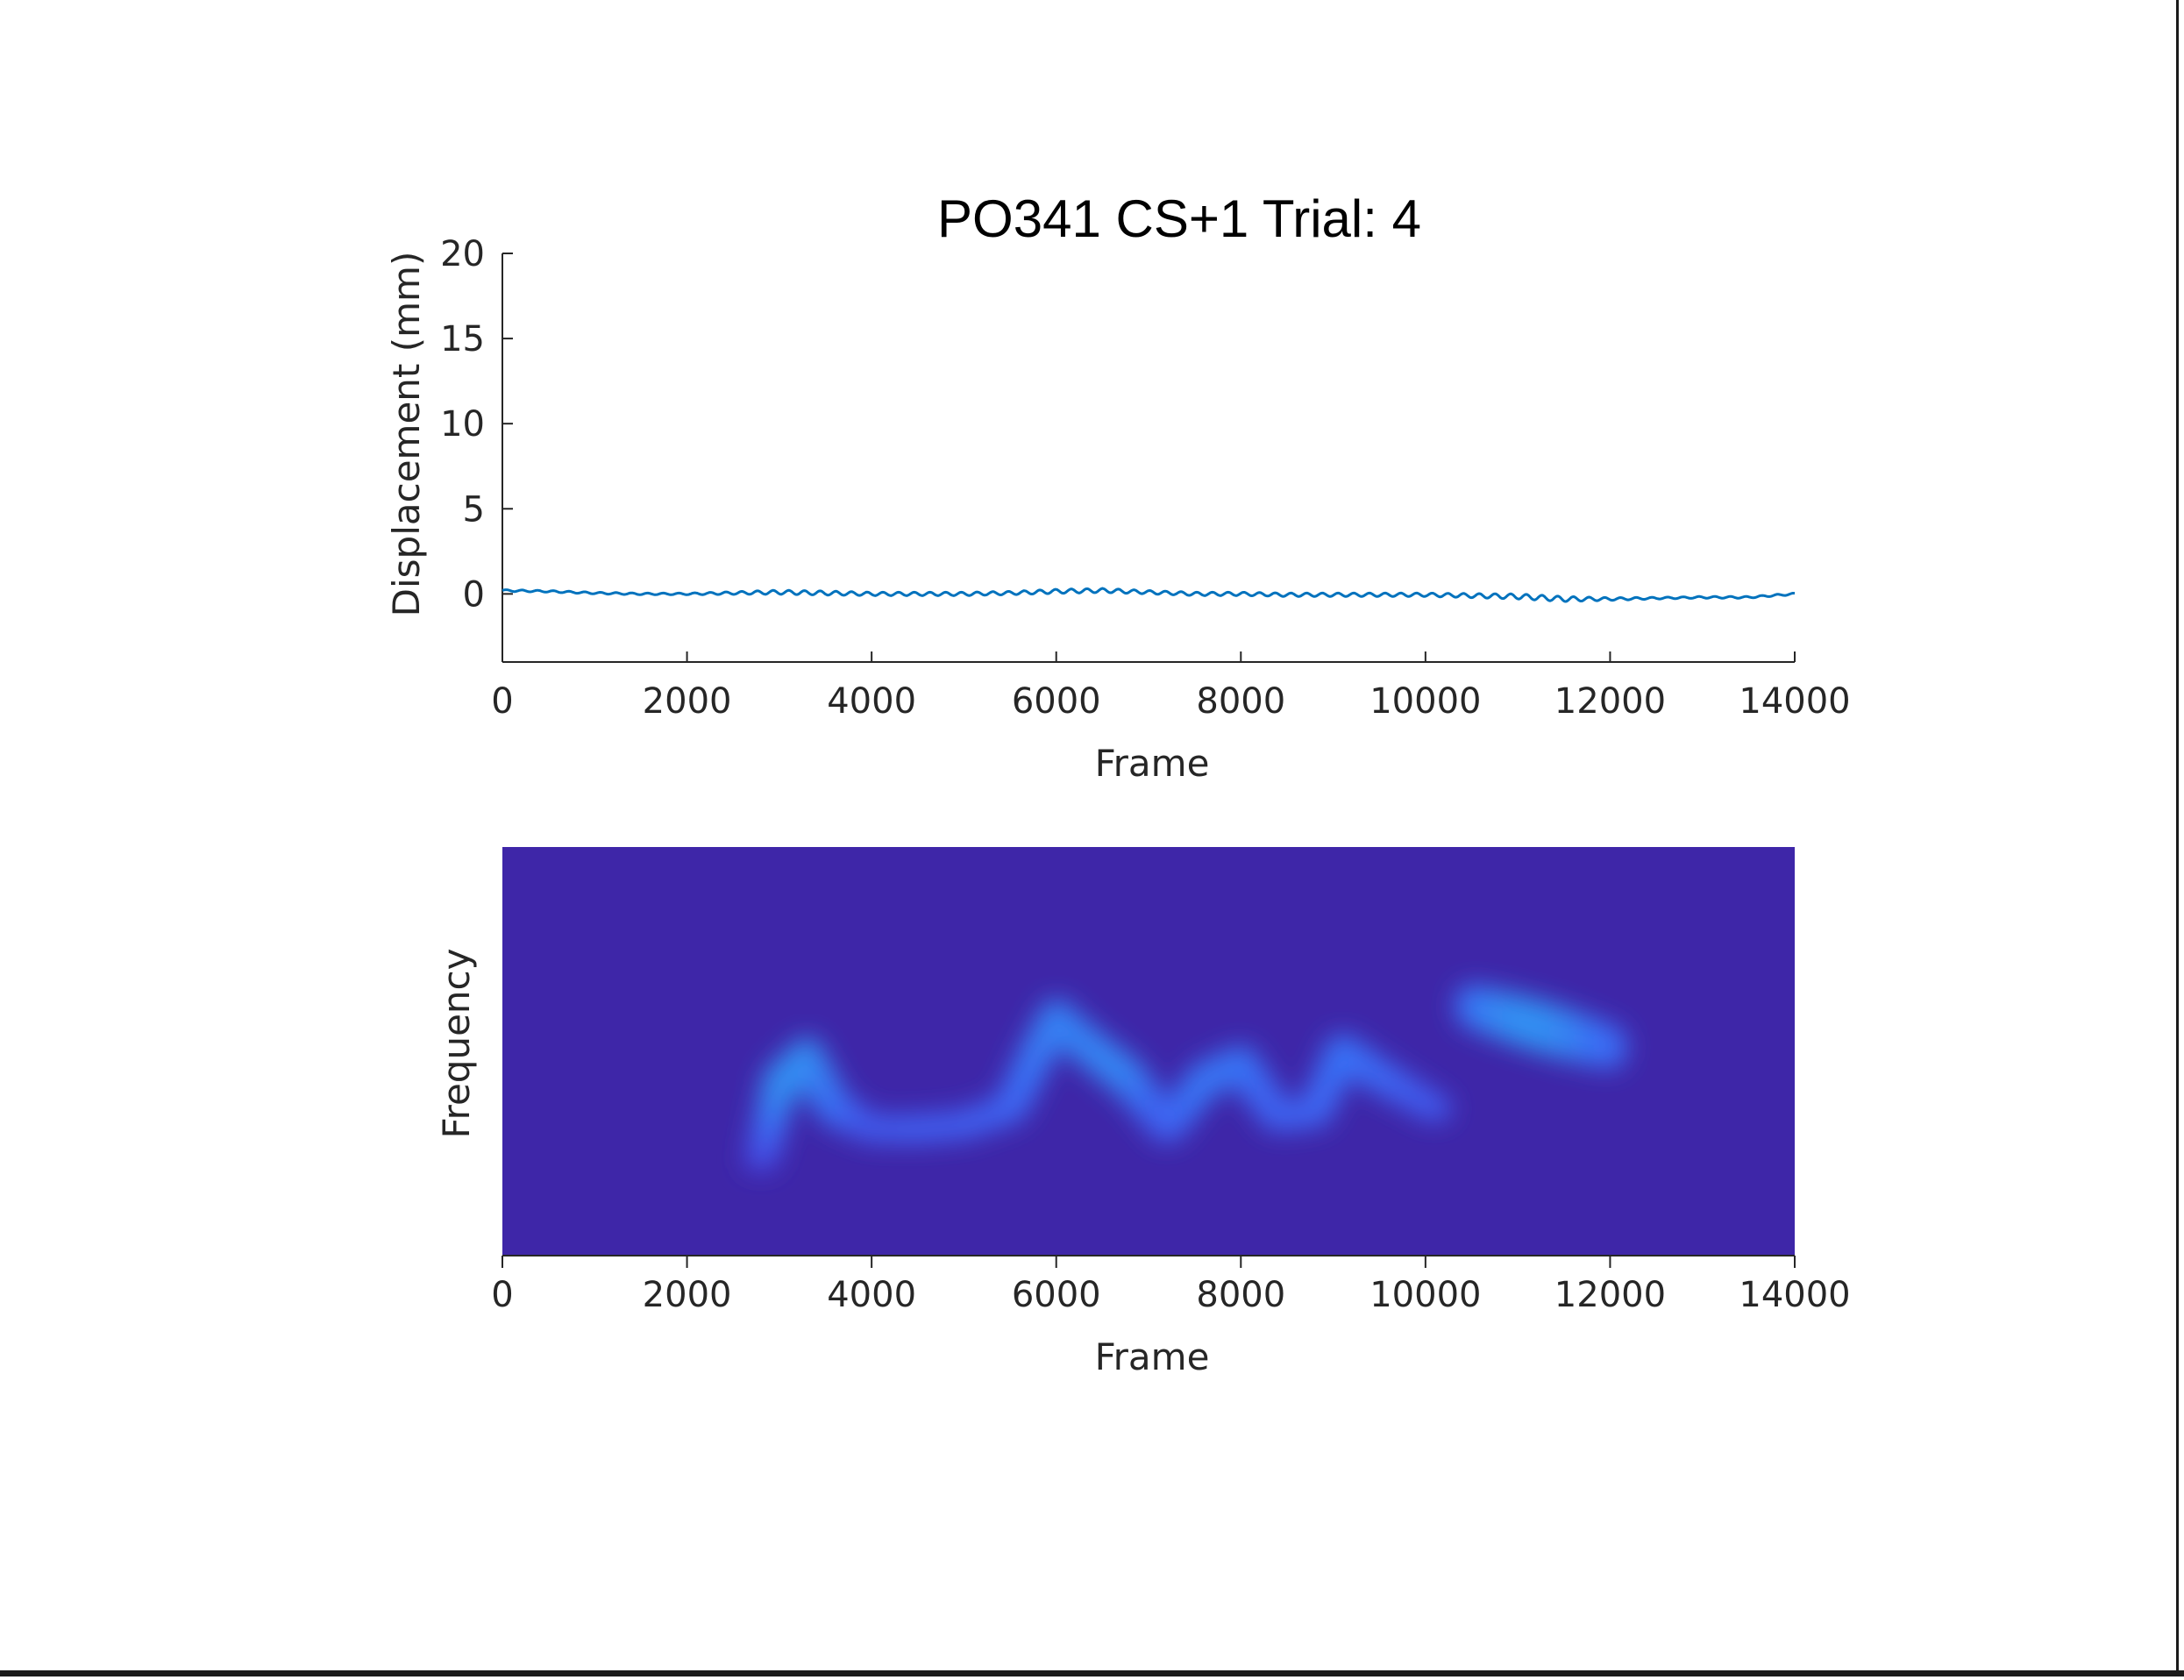 The width and height of the screenshot is (2184, 1680). What do you see at coordinates (1149, 595) in the screenshot?
I see `displacement-series-line` at bounding box center [1149, 595].